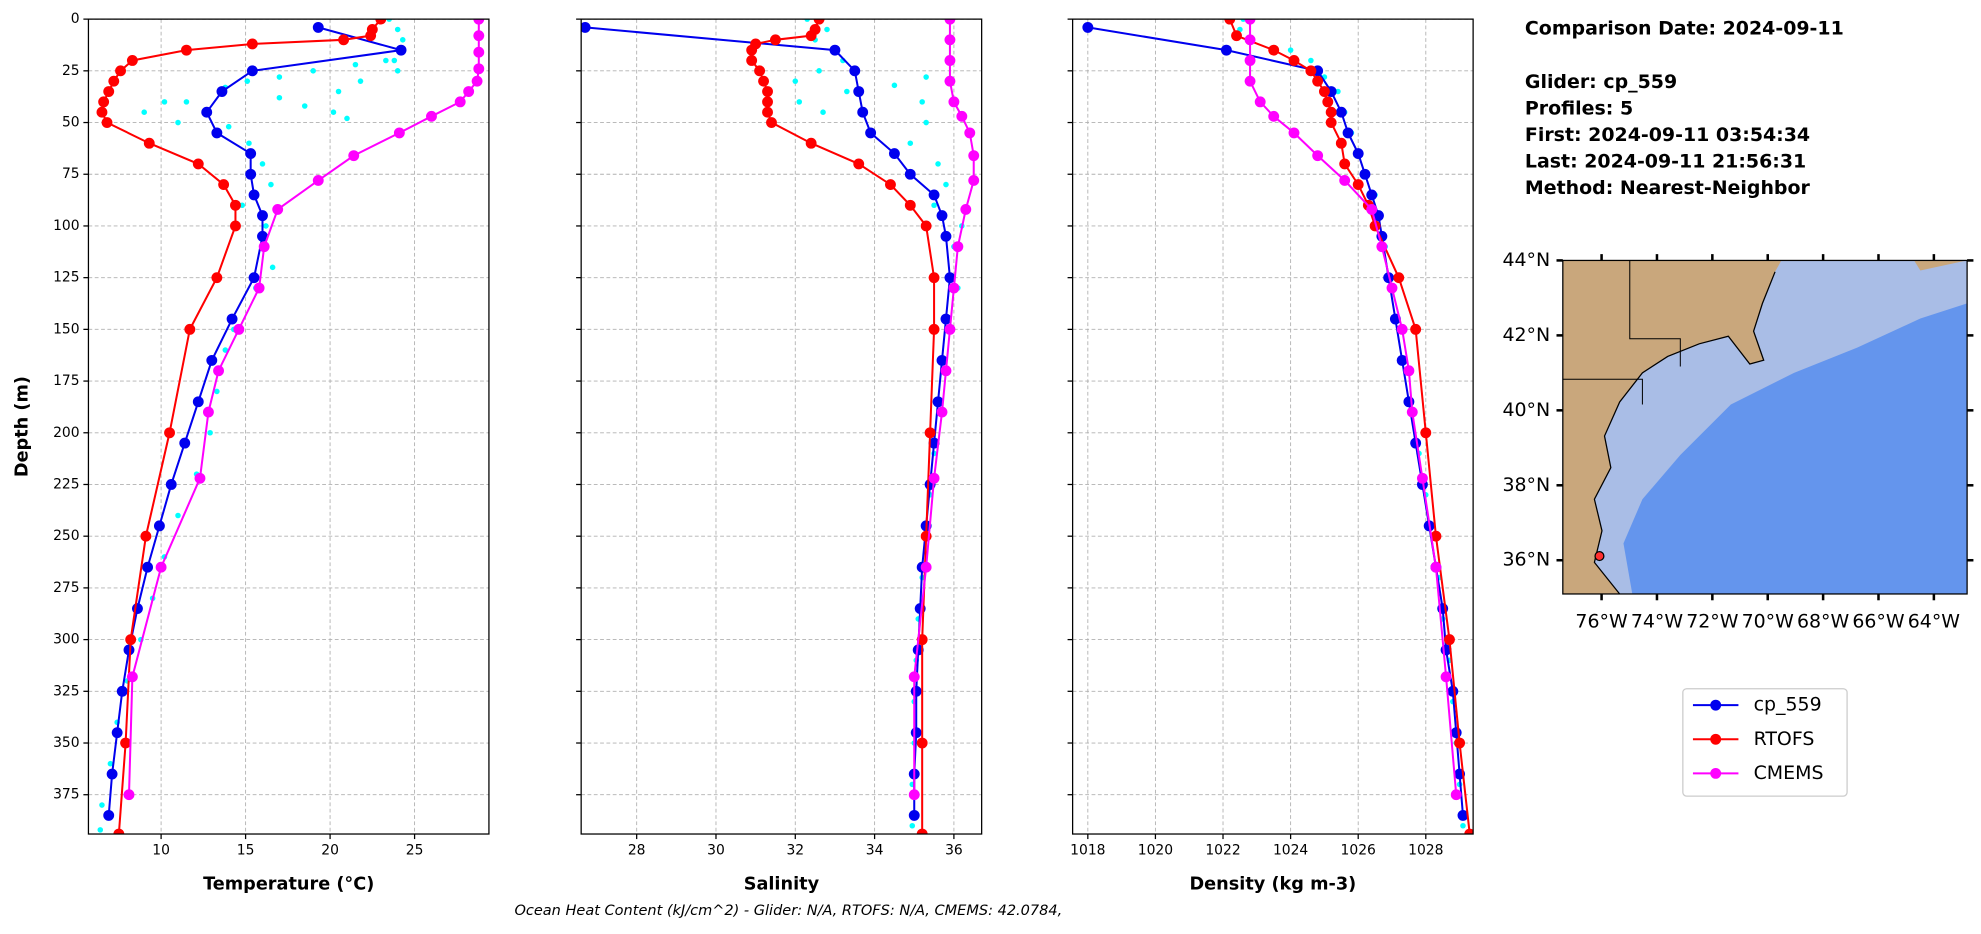 Image resolution: width=1981 pixels, height=934 pixels. What do you see at coordinates (66, 484) in the screenshot?
I see `y-tick-label: 225` at bounding box center [66, 484].